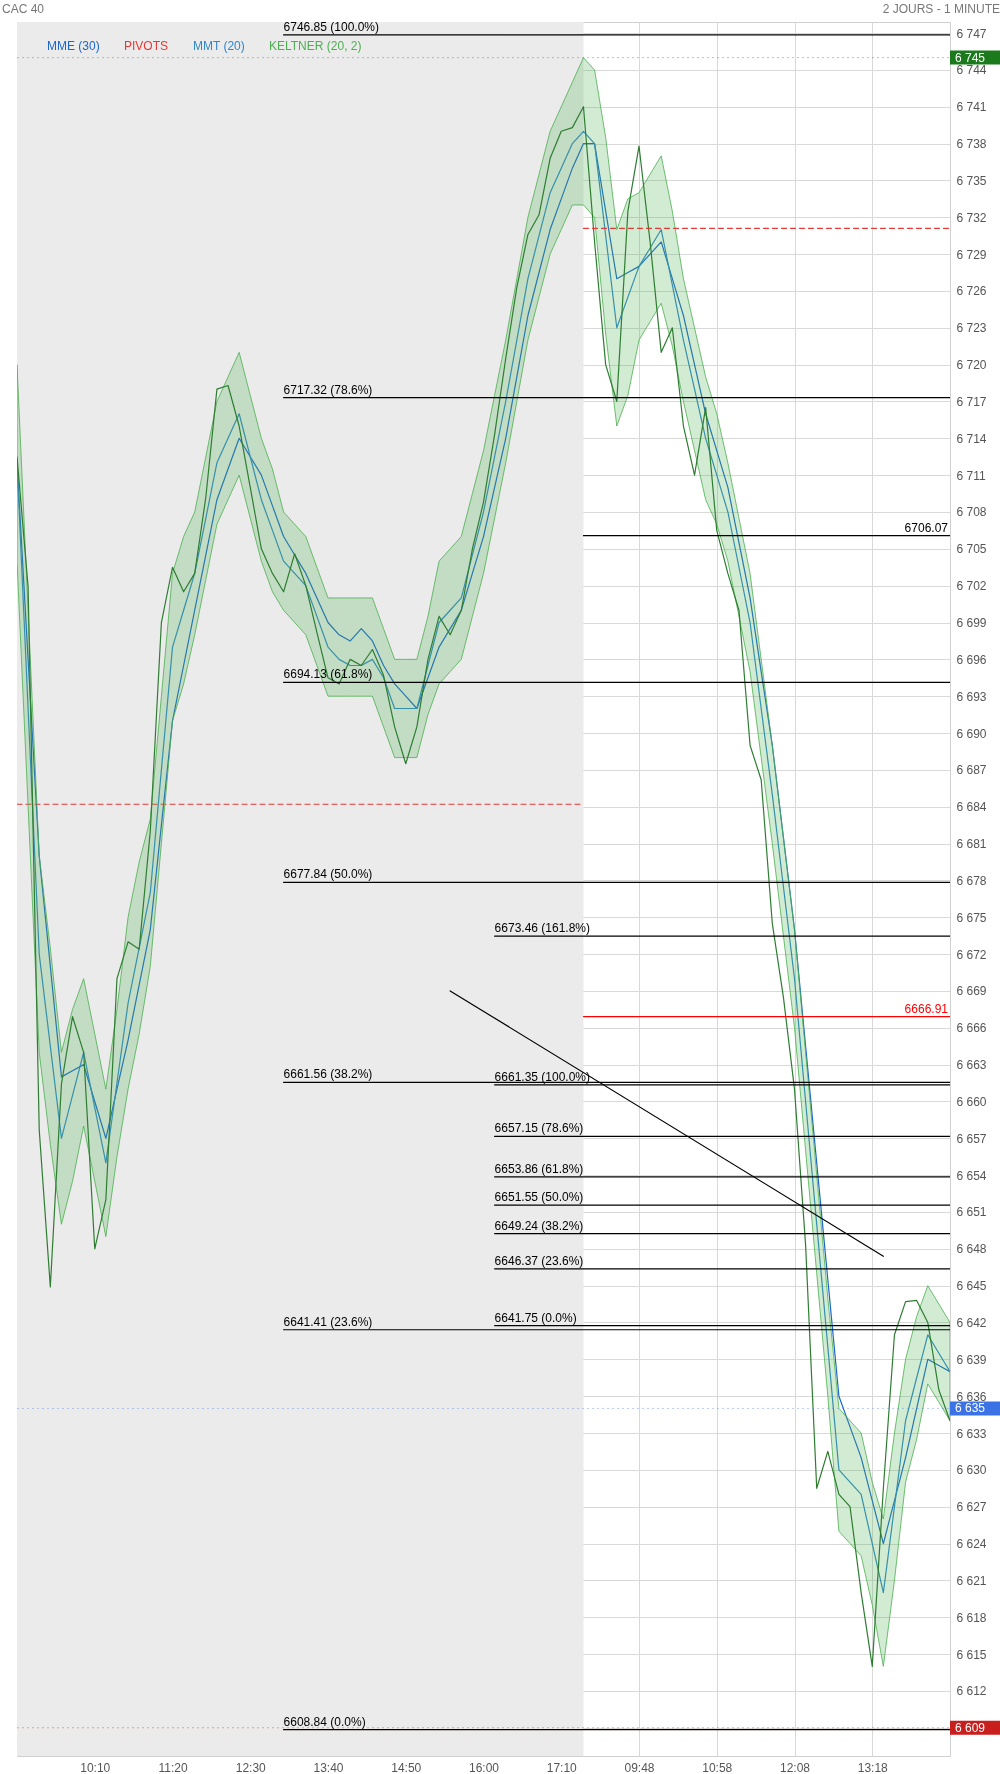 This screenshot has height=1774, width=1000. Describe the element at coordinates (539, 1168) in the screenshot. I see `series-label: 6653.86 (61.8%)` at that location.